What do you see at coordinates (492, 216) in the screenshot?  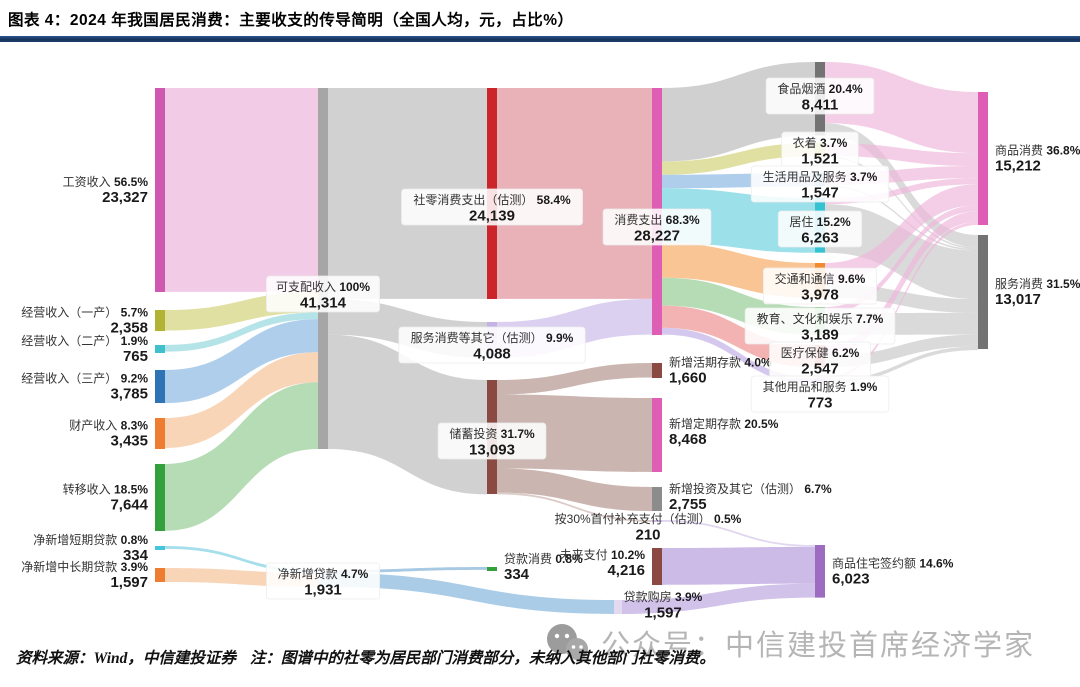 I see `label-retail-value: 24,139` at bounding box center [492, 216].